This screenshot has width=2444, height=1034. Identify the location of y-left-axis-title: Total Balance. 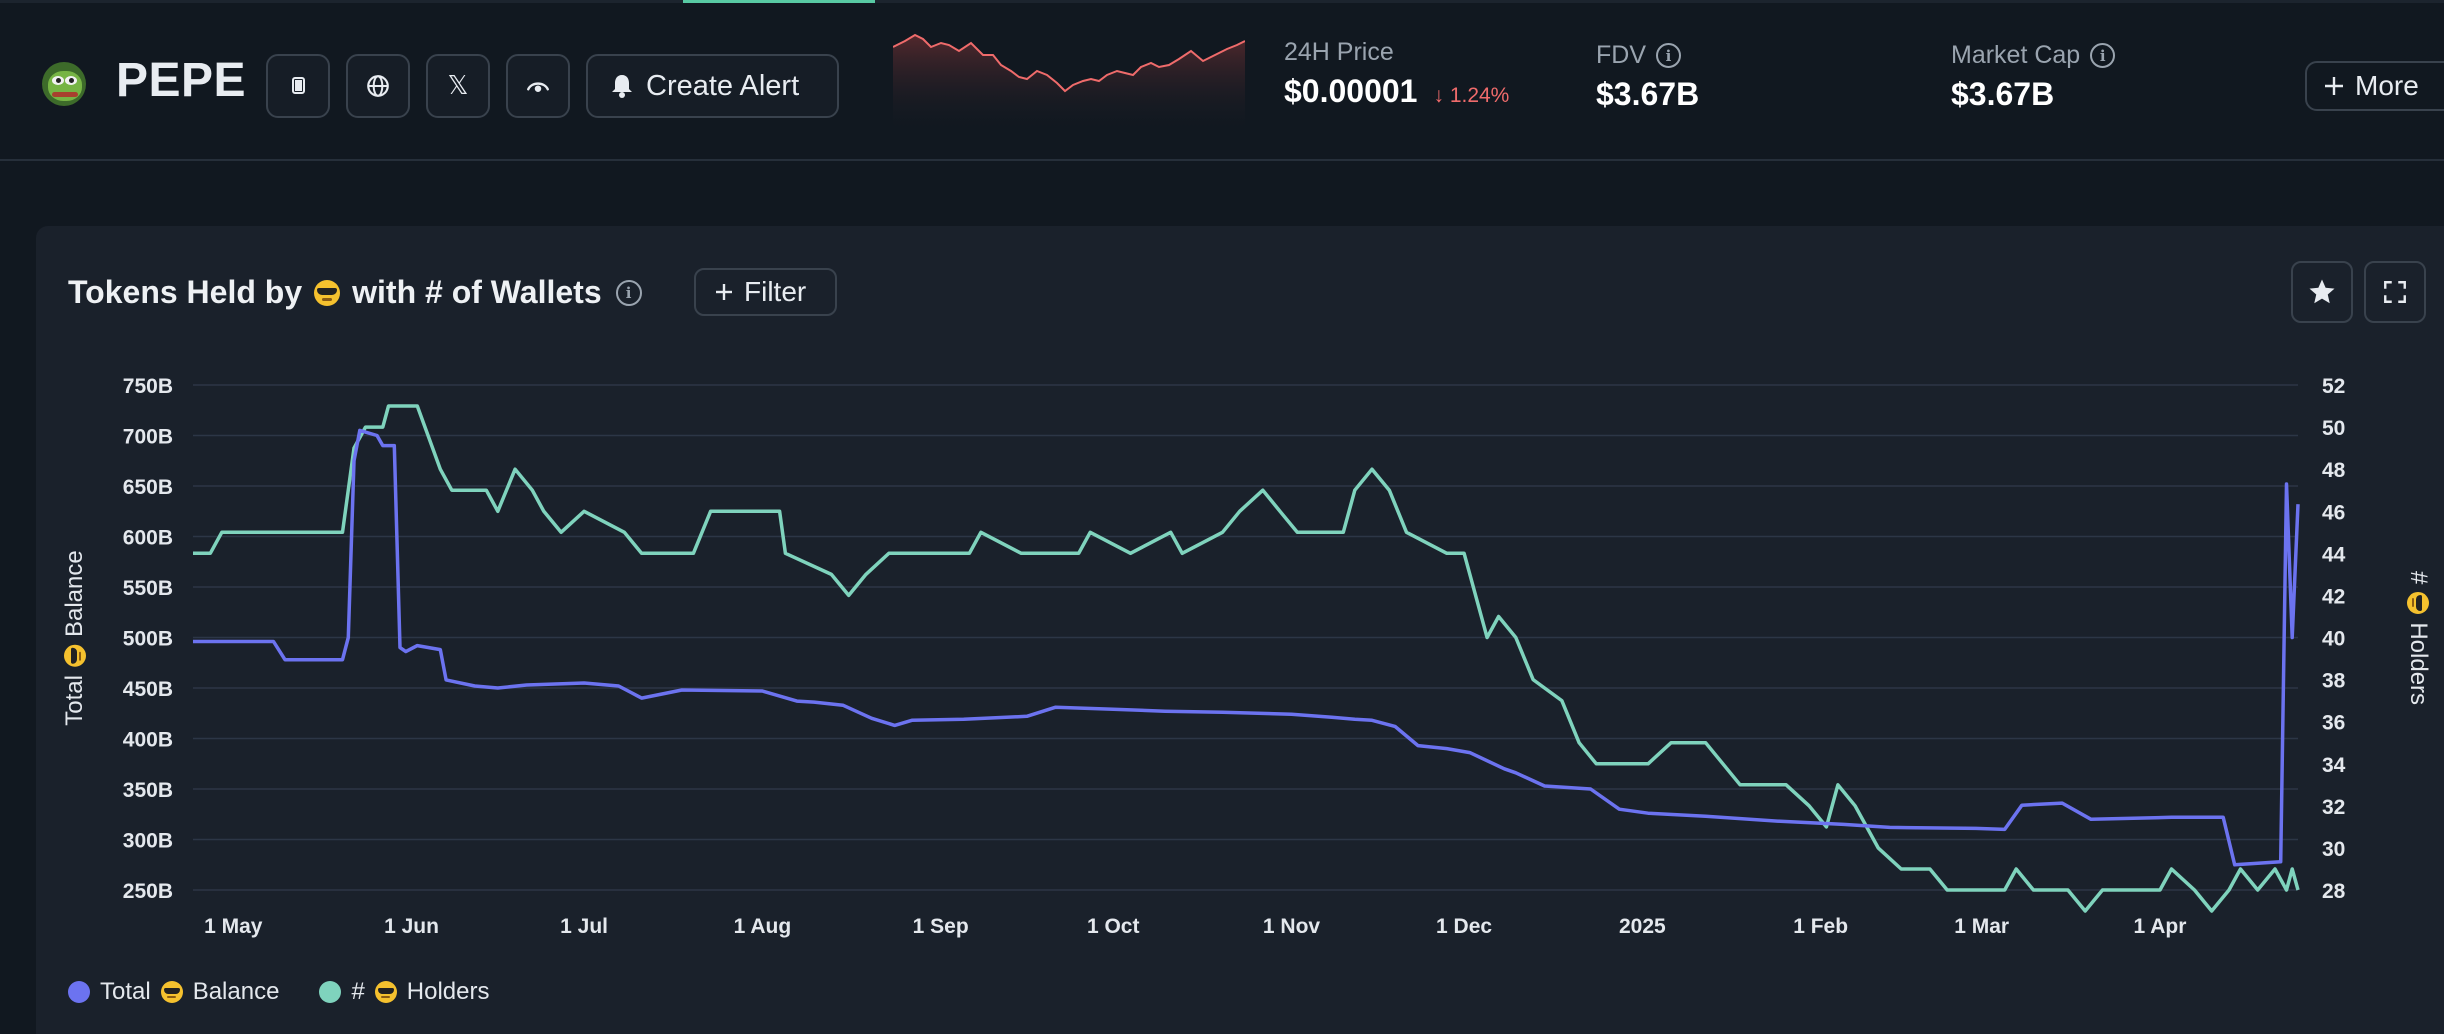
(75, 637).